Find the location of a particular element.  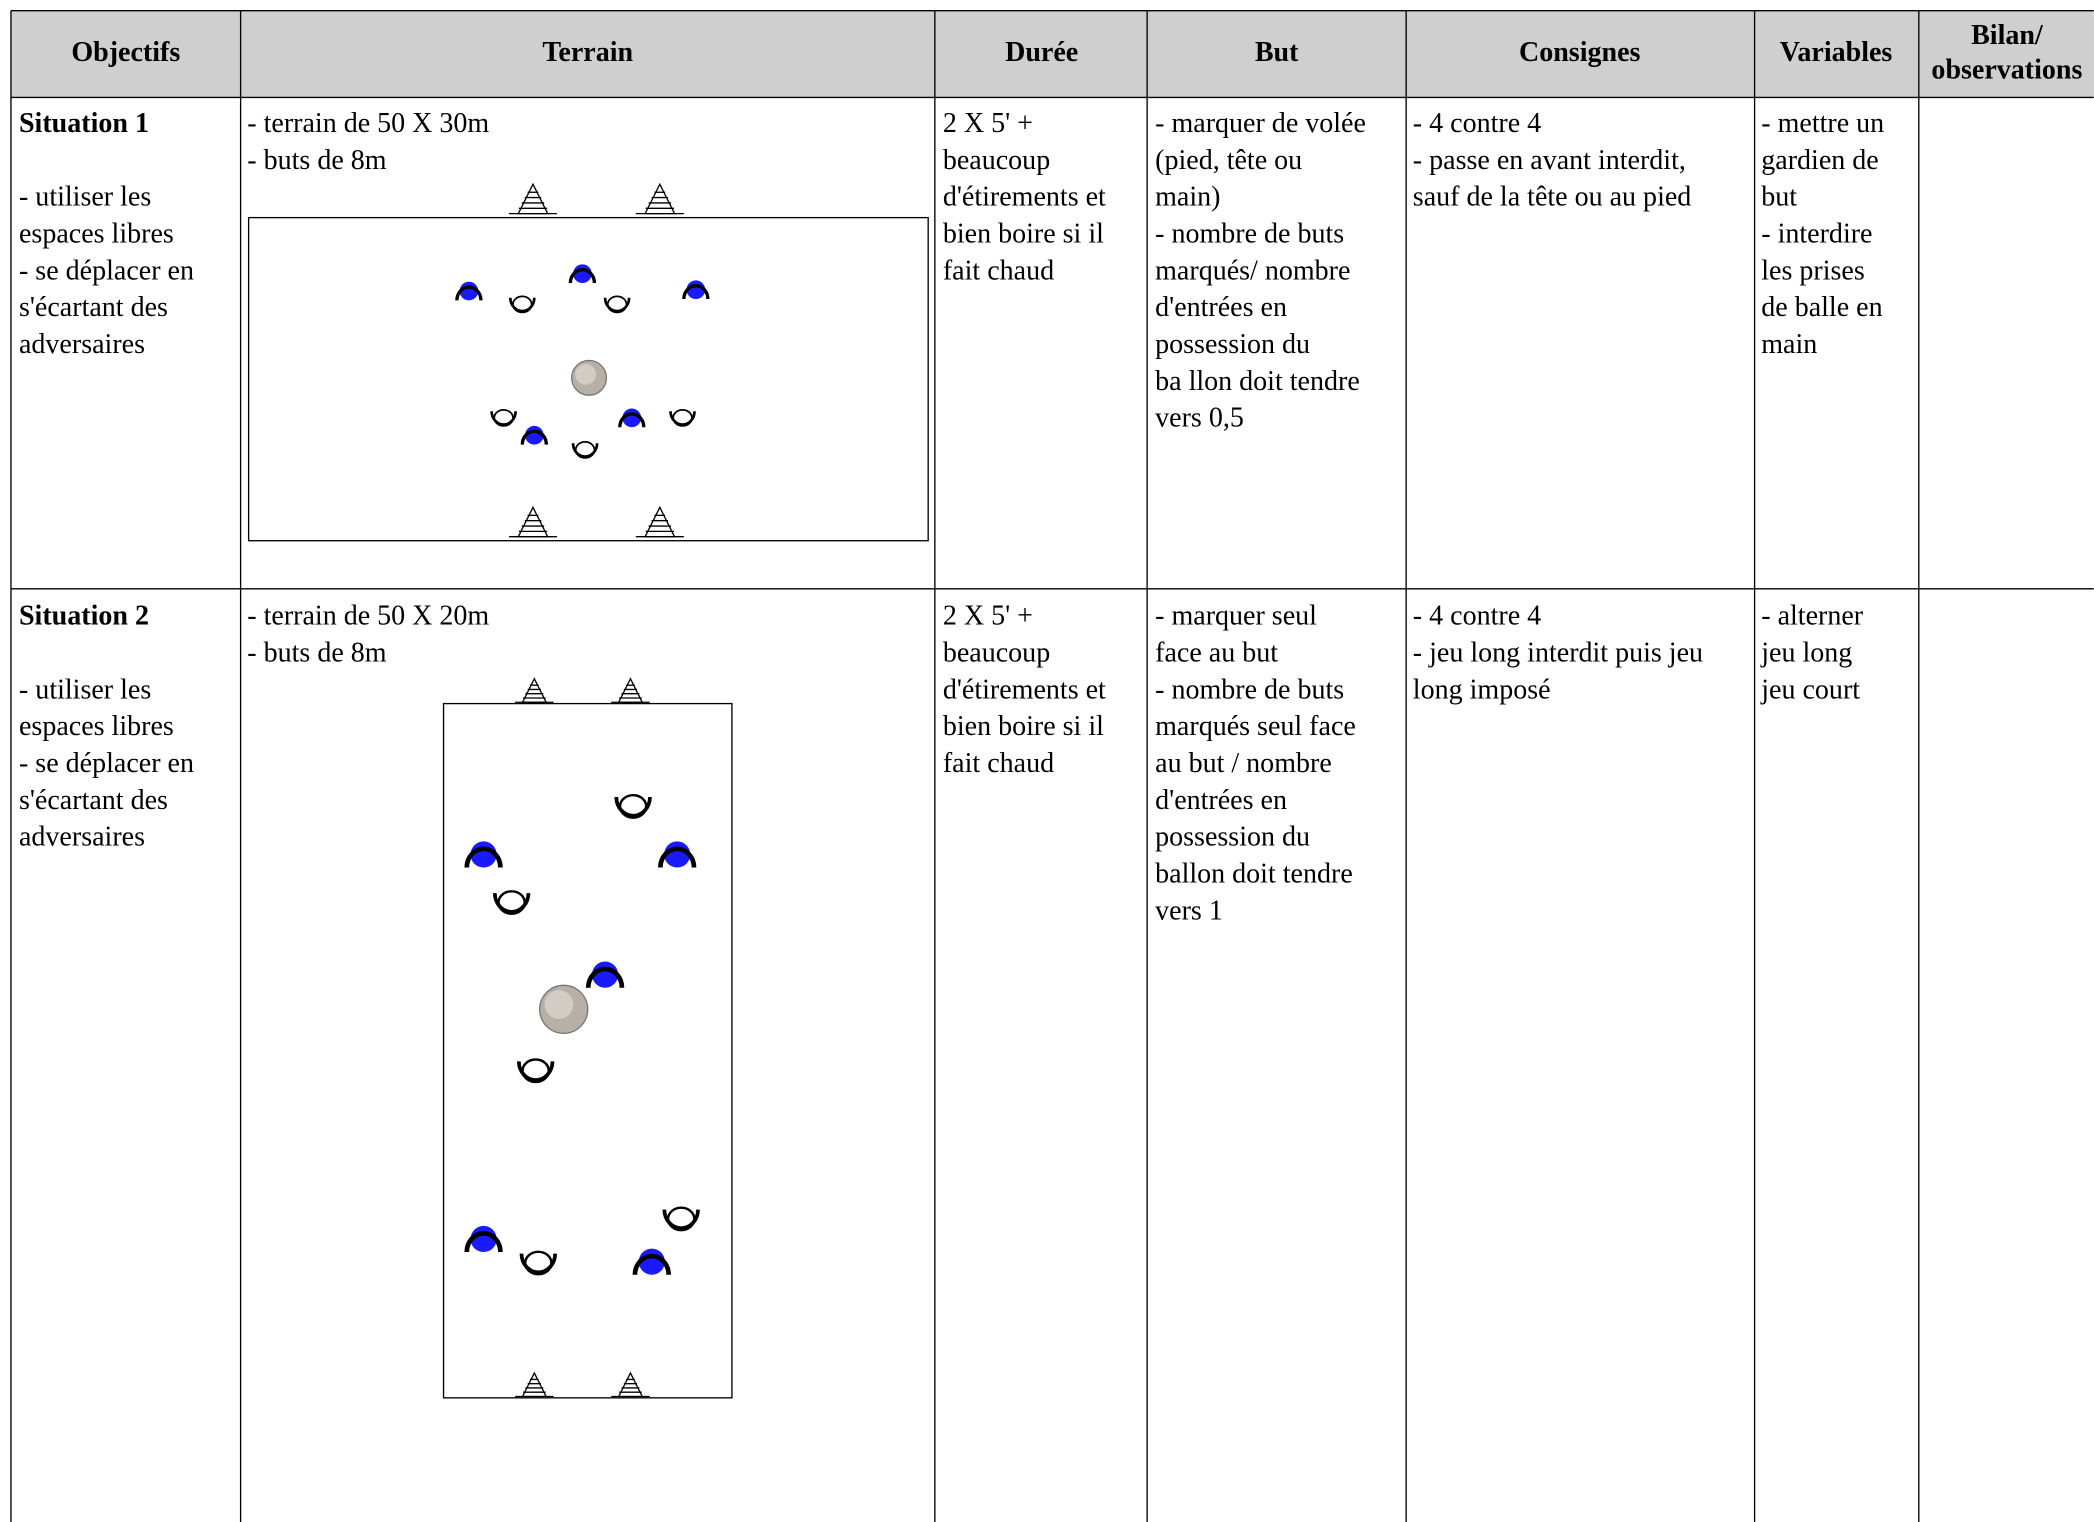

cell-text: - passe en avant interdit, is located at coordinates (1549, 160).